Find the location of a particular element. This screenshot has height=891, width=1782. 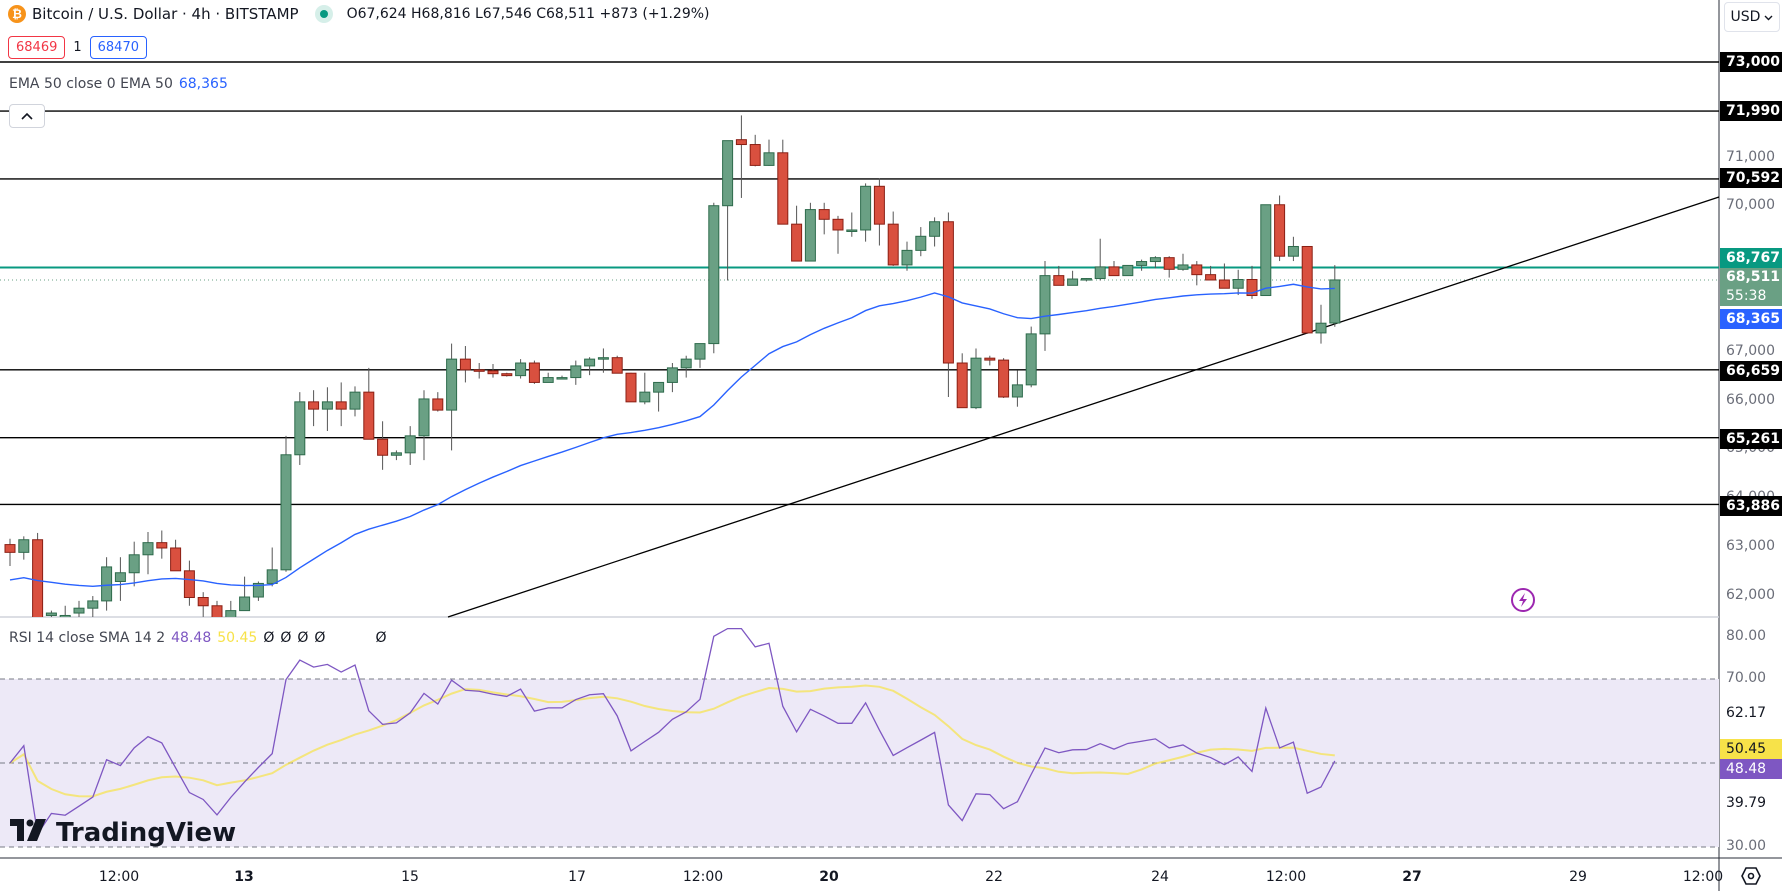

last-price-label: 68,511 55:38 is located at coordinates (1751, 287).